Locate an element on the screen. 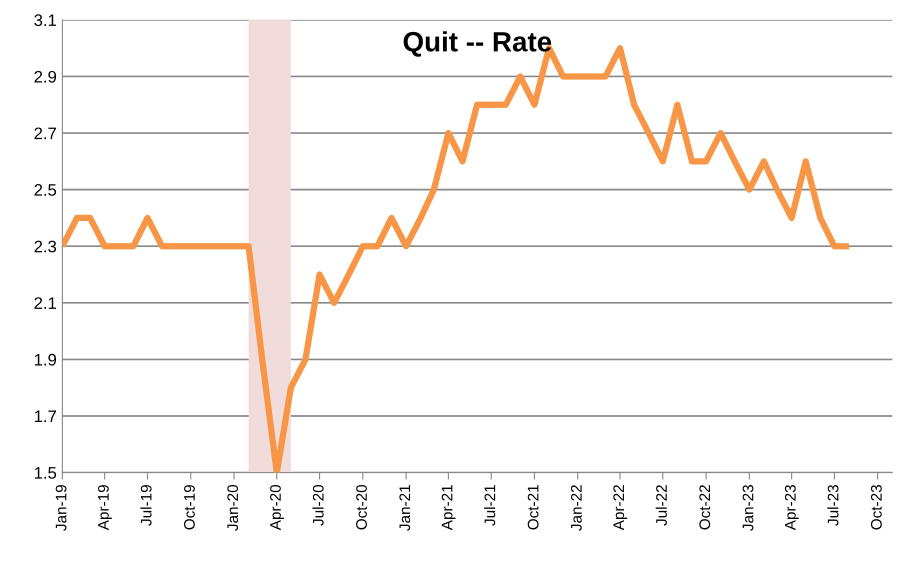 This screenshot has width=904, height=568. x-tick-label: Jan-19 is located at coordinates (61, 508).